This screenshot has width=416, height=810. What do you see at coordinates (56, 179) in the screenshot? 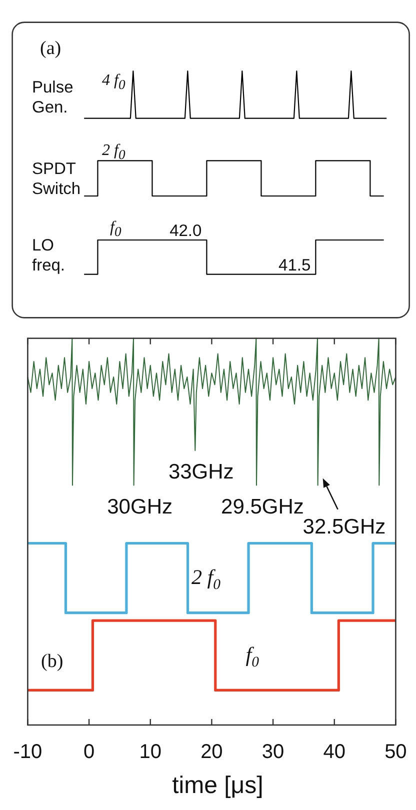
I see `series-label: SPDT Switch` at bounding box center [56, 179].